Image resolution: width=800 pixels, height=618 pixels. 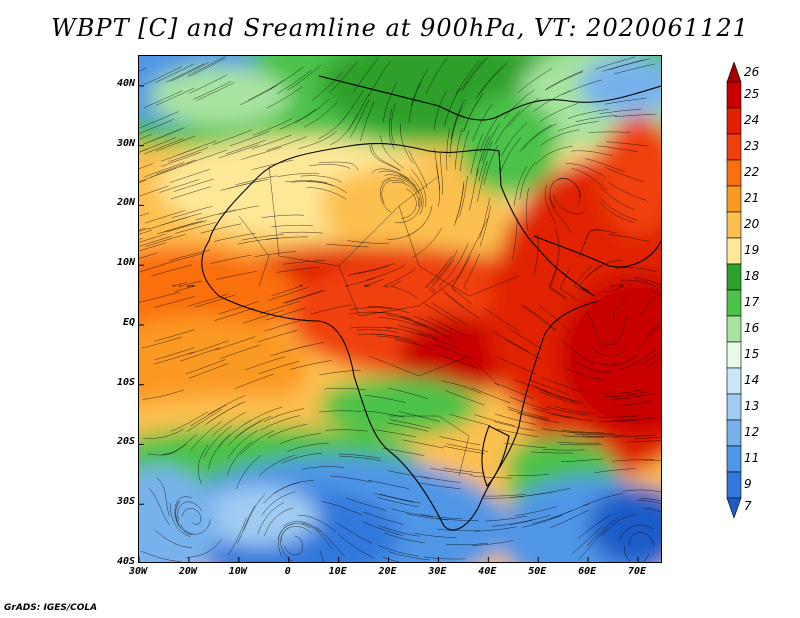 What do you see at coordinates (495, 456) in the screenshot?
I see `madagascar-coast` at bounding box center [495, 456].